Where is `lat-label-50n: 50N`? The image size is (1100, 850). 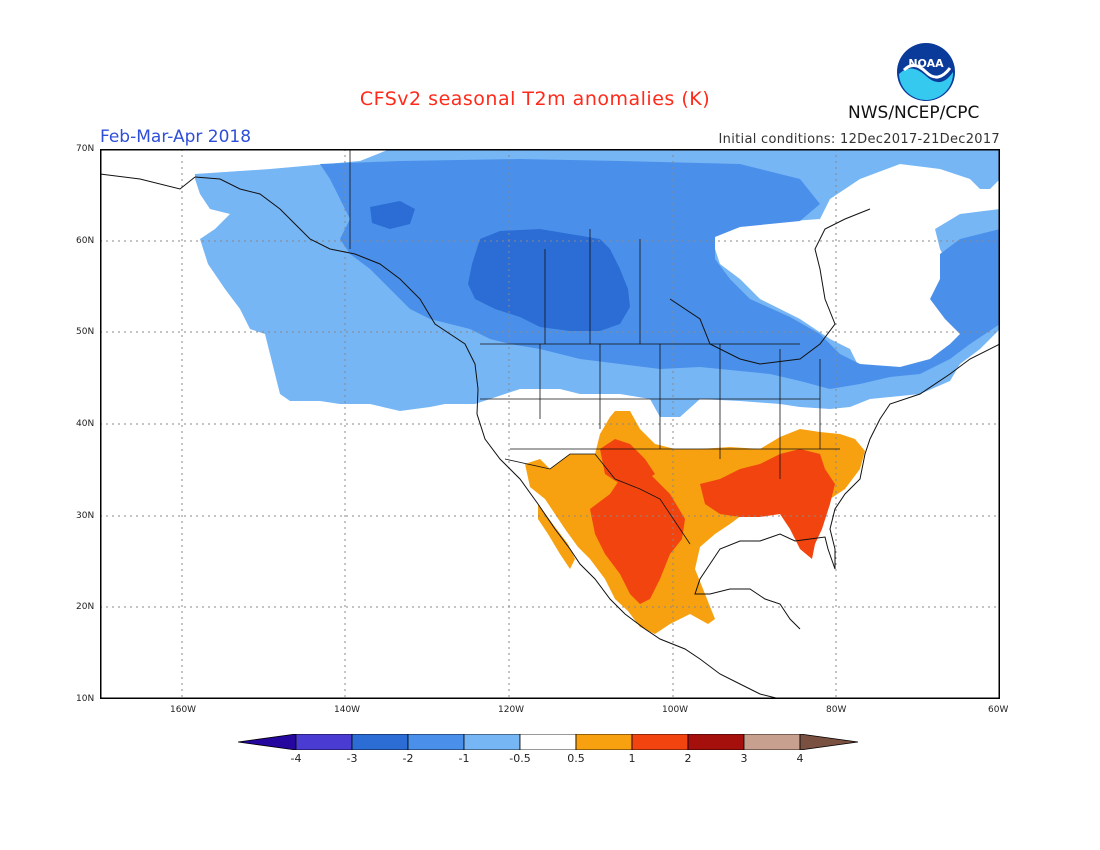
lat-label-50n: 50N is located at coordinates (85, 332).